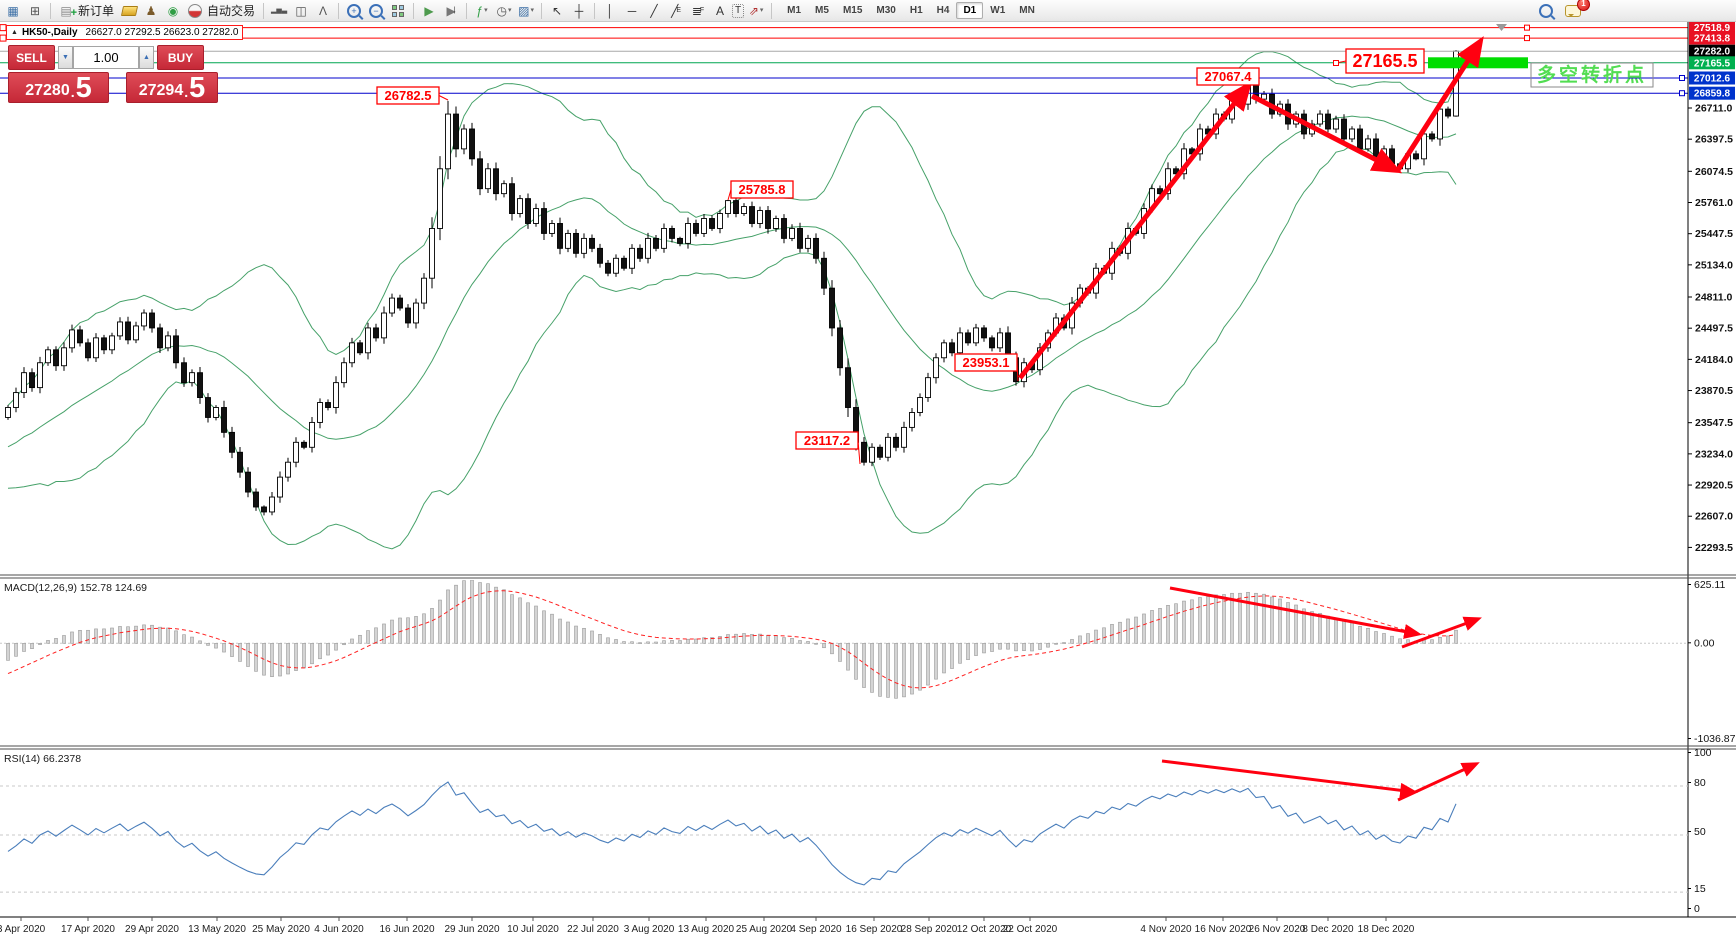 This screenshot has height=941, width=1736. I want to click on cursor-icon: ↖, so click(557, 10).